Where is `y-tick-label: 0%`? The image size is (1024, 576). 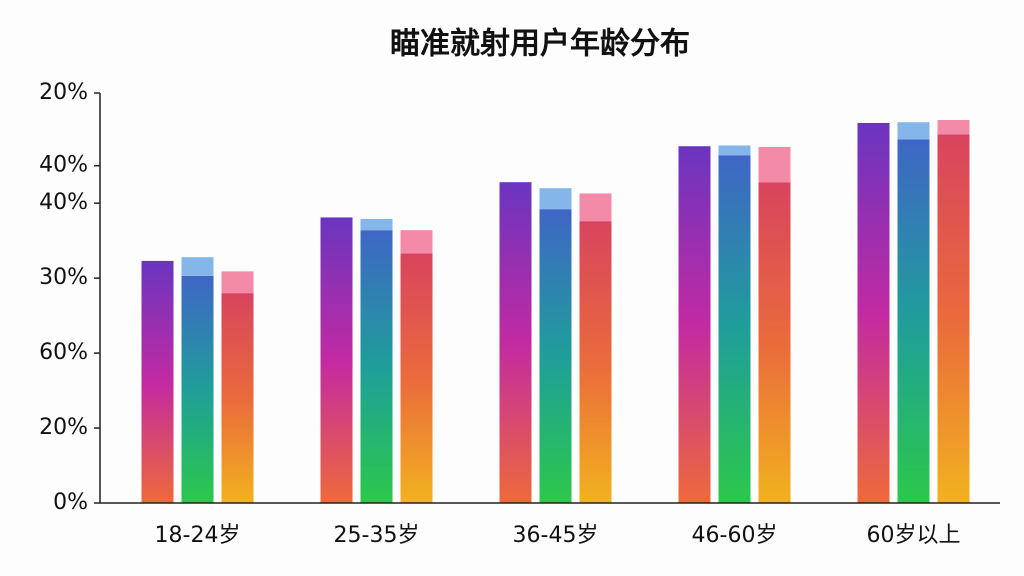 y-tick-label: 0% is located at coordinates (70, 502).